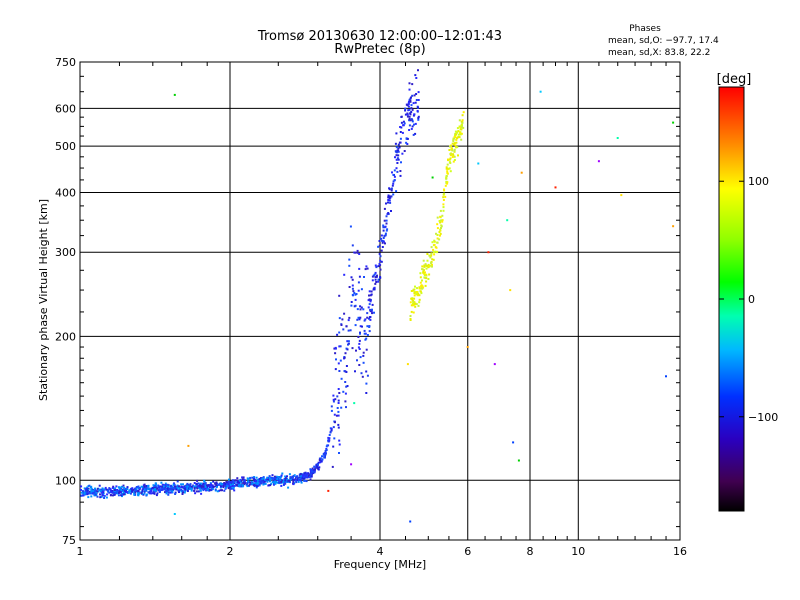 The image size is (800, 600). I want to click on colorbar-tick-label: 100, so click(758, 181).